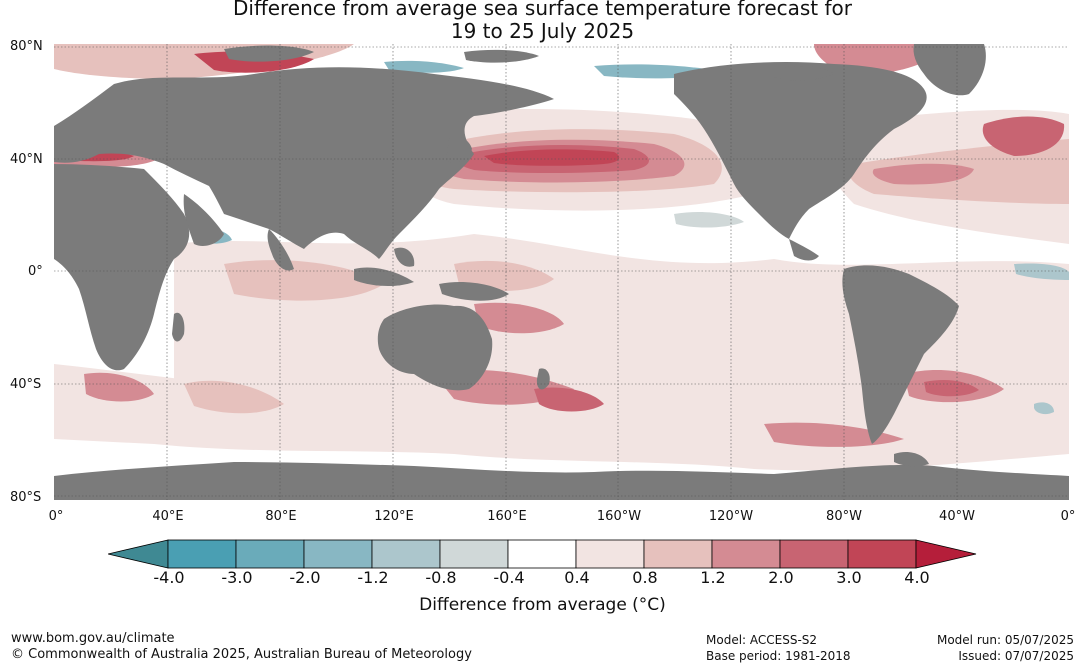  What do you see at coordinates (577, 577) in the screenshot?
I see `colorbar-label: 0.4` at bounding box center [577, 577].